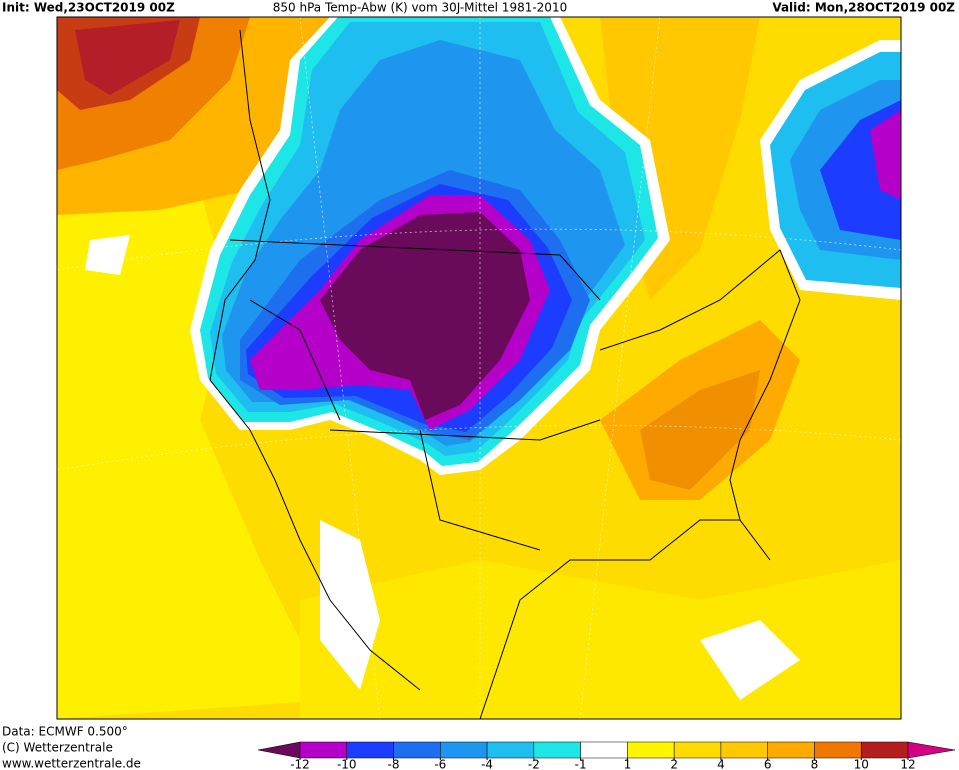 This screenshot has width=959, height=770. I want to click on colorbar: -12 -10 -8 -6 -4 -2 -1 1 2 4 6 8 10 12, so click(606, 755).